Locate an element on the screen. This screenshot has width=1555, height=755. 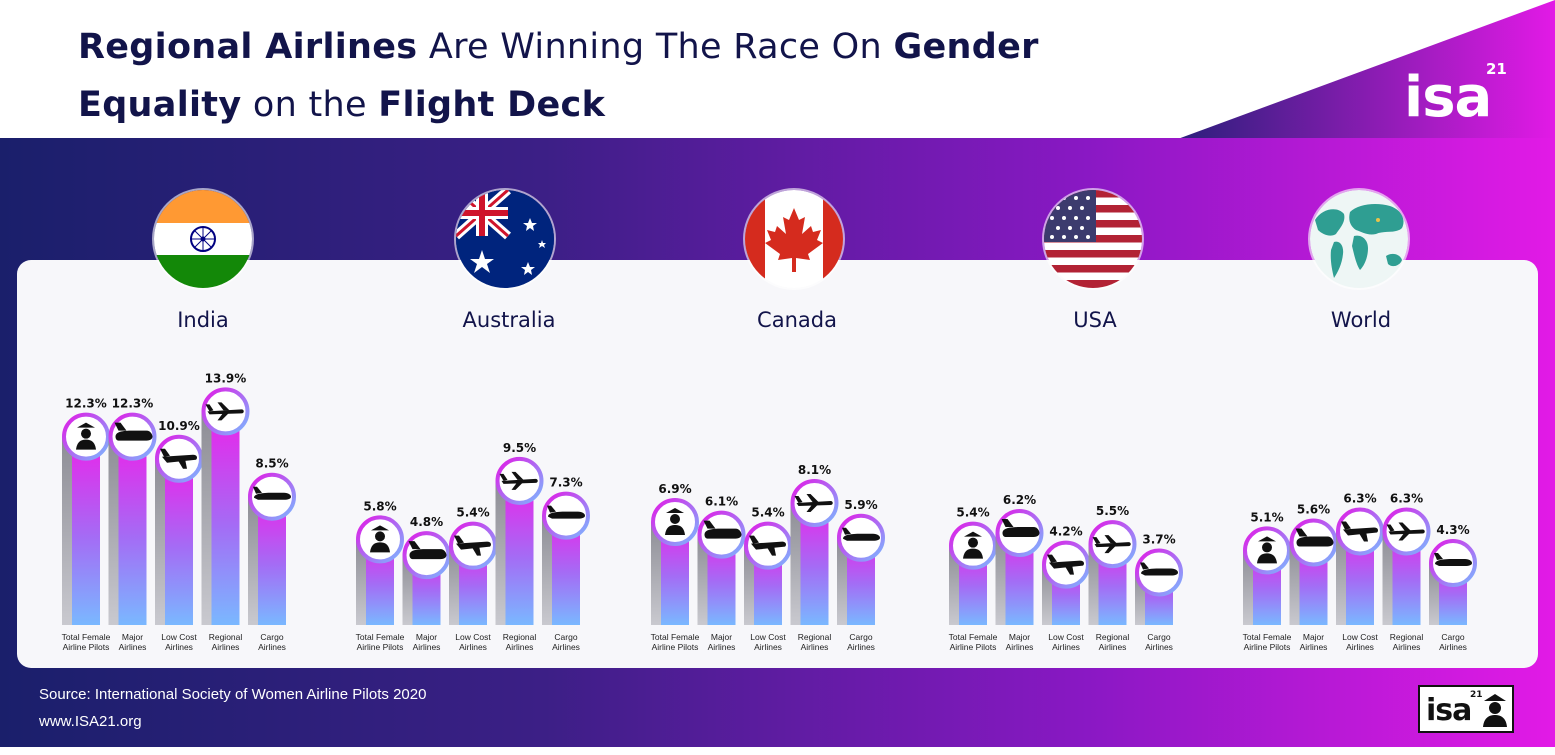
value-label-australia-2: 5.4% is located at coordinates (472, 513).